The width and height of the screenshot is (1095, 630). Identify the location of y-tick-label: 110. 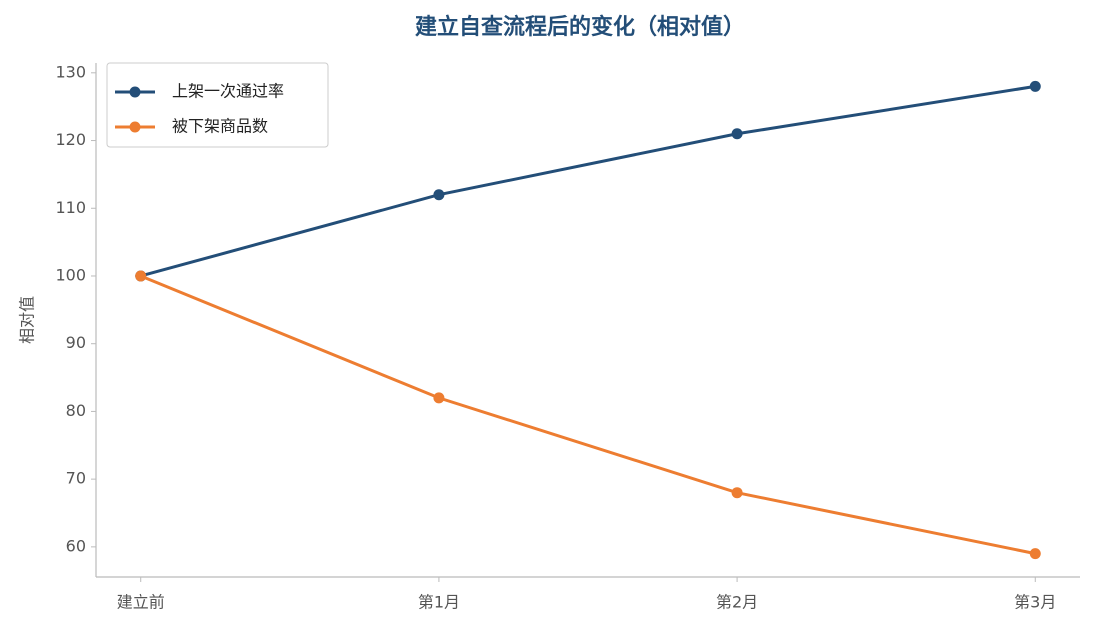
(70, 207).